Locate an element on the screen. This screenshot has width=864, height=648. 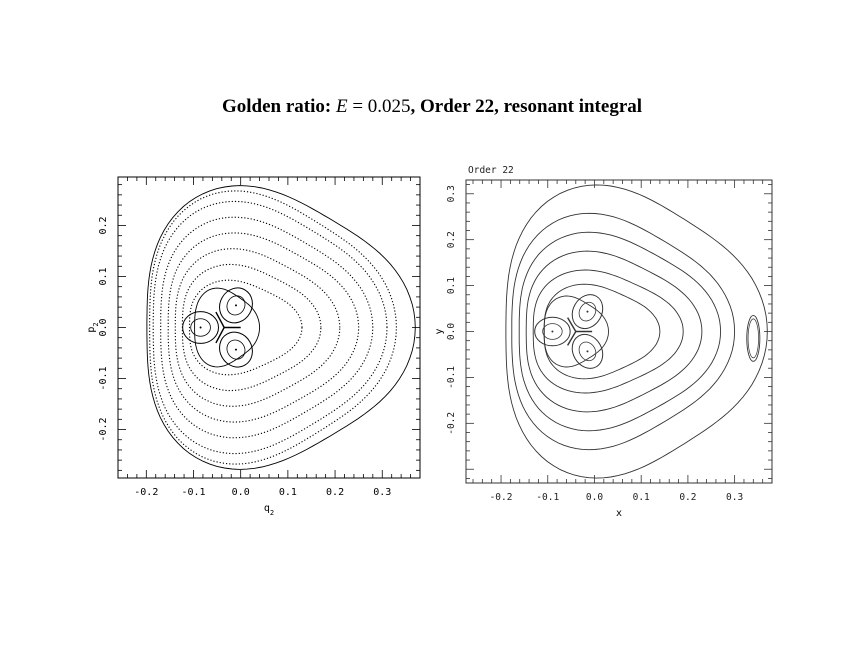
y-axis-label: p2 is located at coordinates (93, 327).